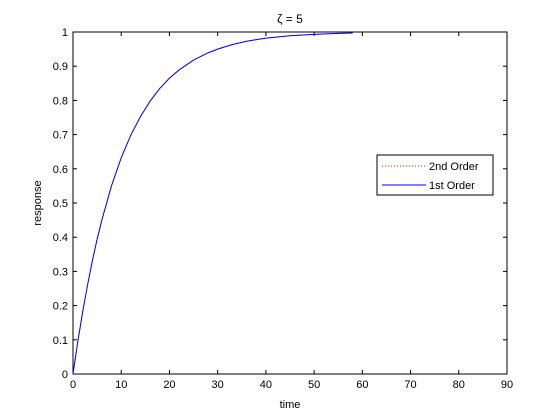 Image resolution: width=560 pixels, height=420 pixels. What do you see at coordinates (60, 67) in the screenshot?
I see `y-tick-label: 0.9` at bounding box center [60, 67].